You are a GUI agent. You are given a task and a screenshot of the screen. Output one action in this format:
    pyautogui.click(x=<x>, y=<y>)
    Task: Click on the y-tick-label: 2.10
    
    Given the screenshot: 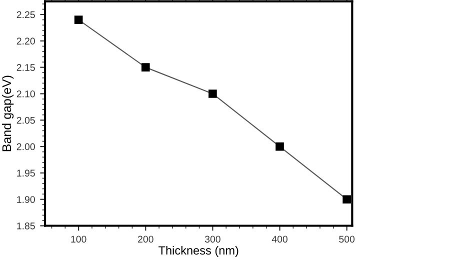 What is the action you would take?
    pyautogui.click(x=25, y=94)
    